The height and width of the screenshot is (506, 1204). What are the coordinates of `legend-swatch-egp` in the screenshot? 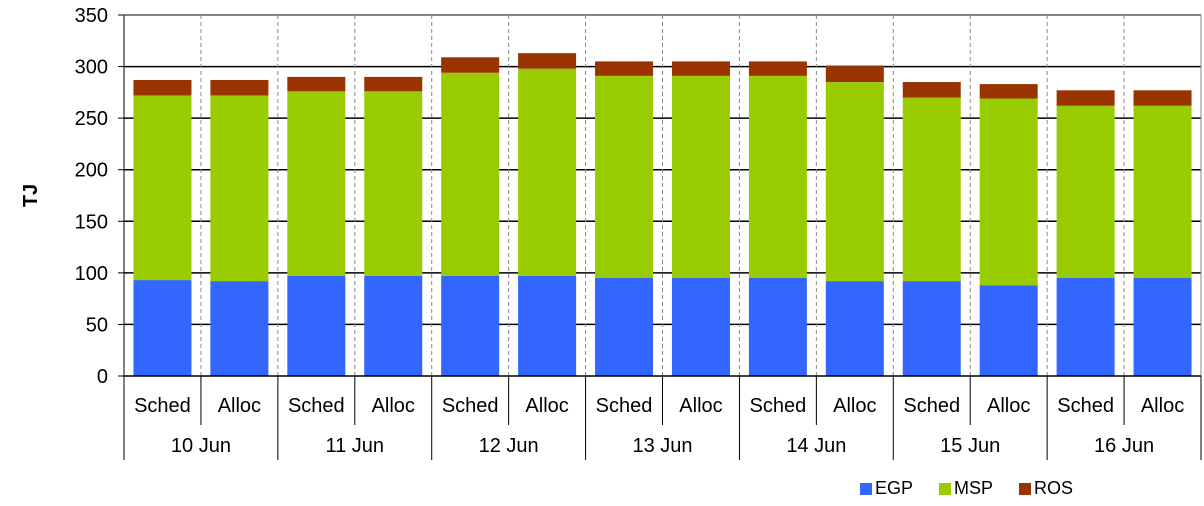 It's located at (866, 488).